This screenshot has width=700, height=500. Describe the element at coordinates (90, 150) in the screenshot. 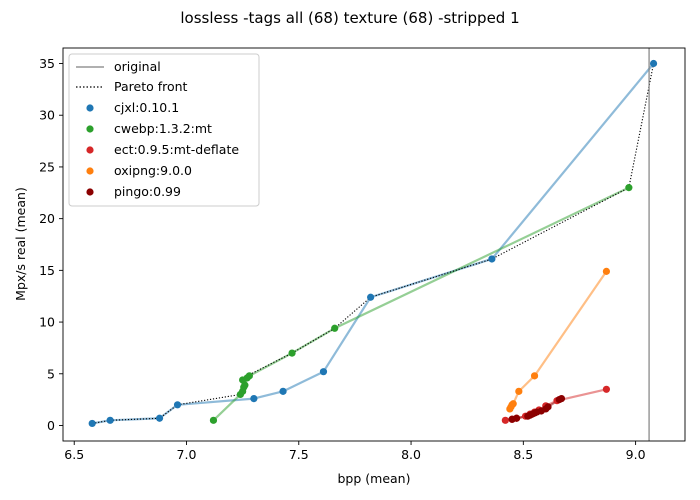

I see `legend-marker-ect` at that location.